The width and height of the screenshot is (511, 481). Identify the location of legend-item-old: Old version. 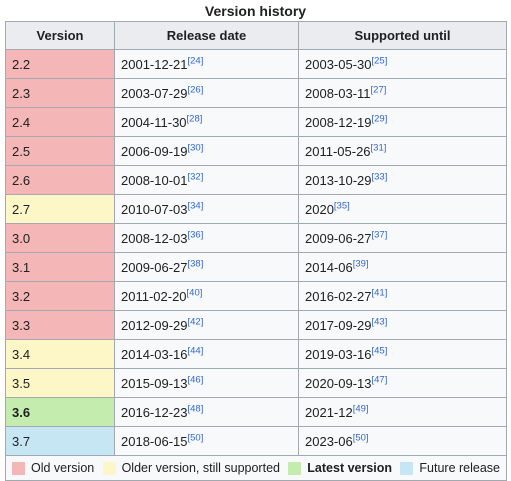
(53, 468).